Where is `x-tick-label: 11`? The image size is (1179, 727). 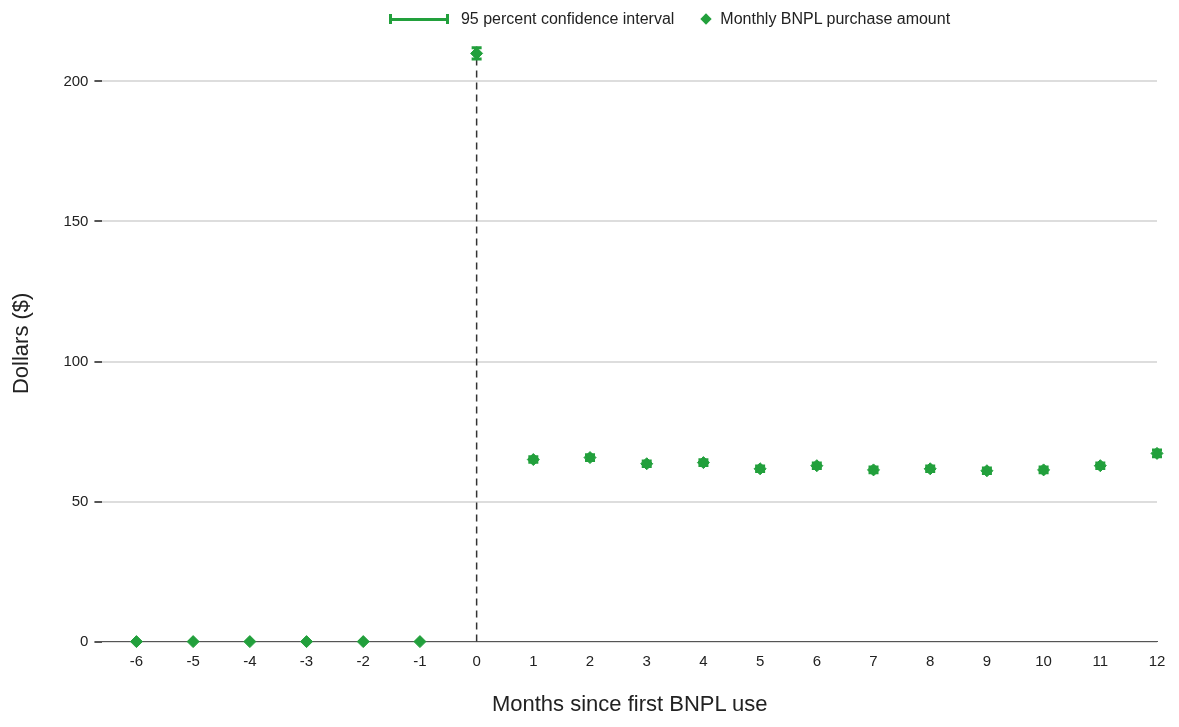
x-tick-label: 11 is located at coordinates (1100, 660).